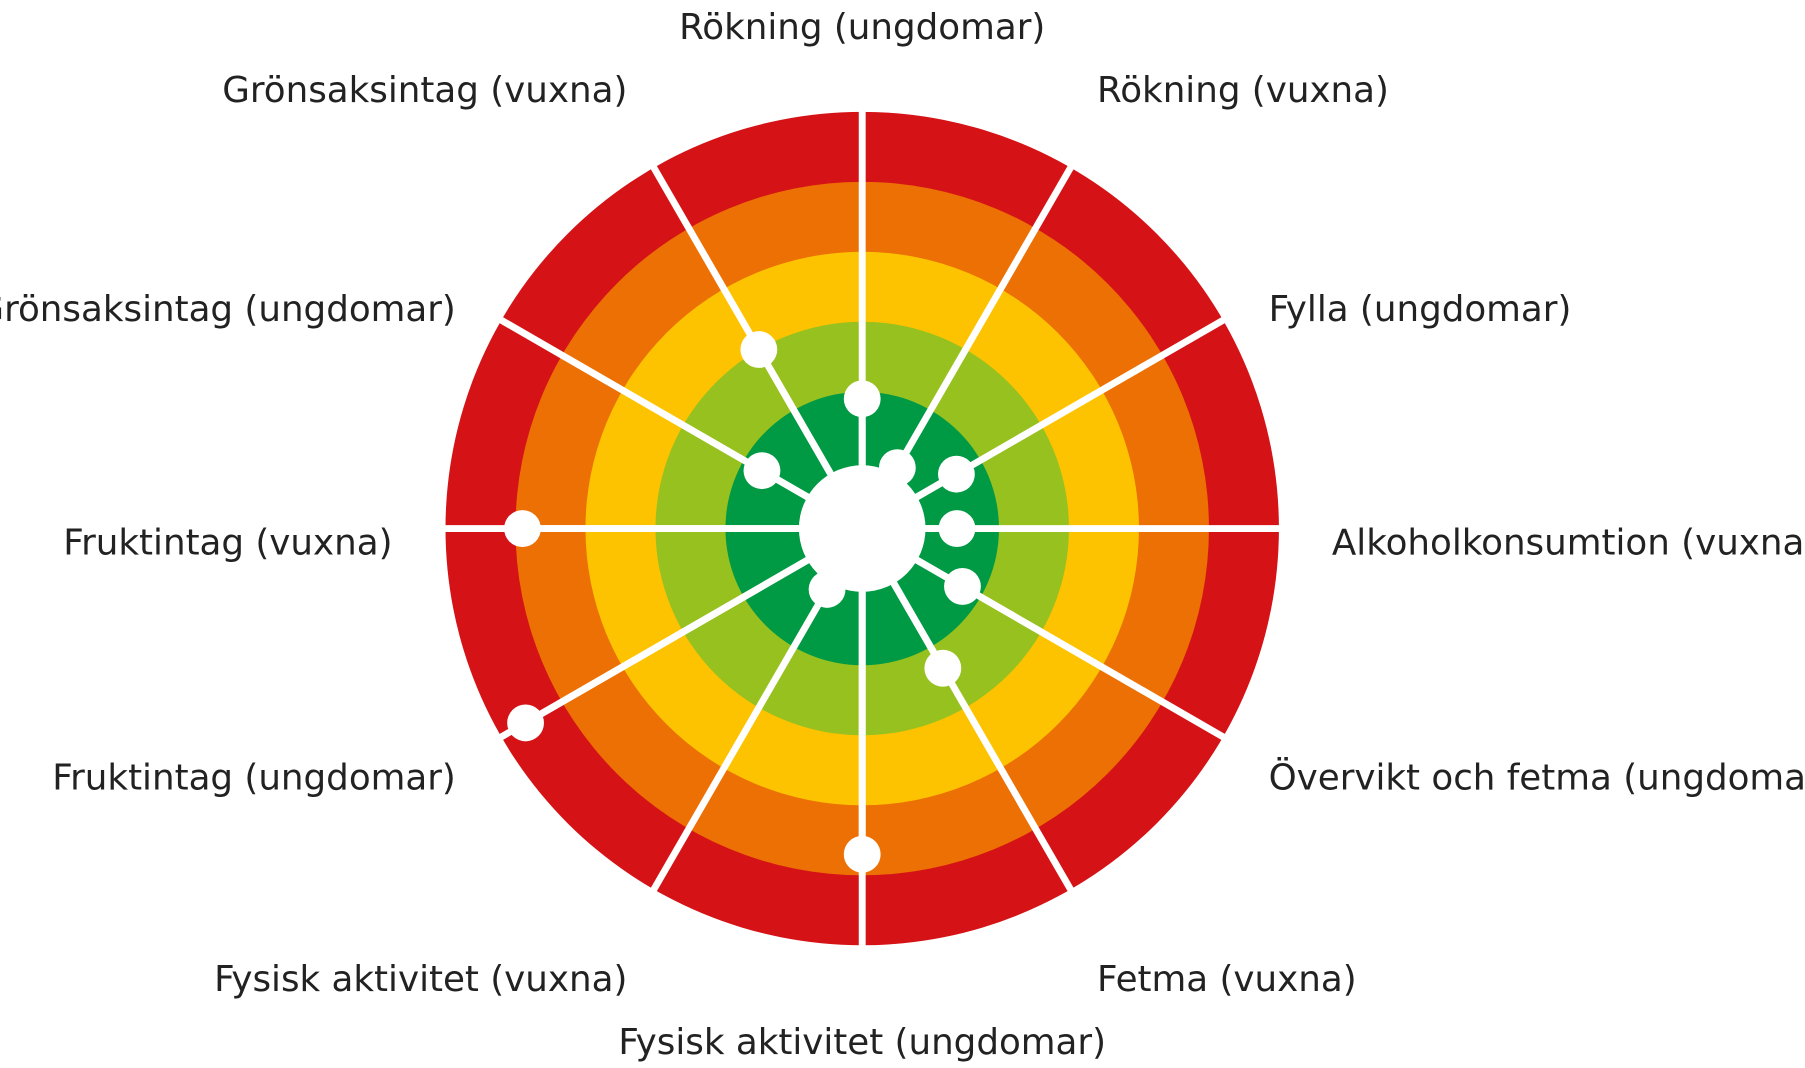 The width and height of the screenshot is (1805, 1068). I want to click on category-label: Grönsaksintag (vuxna), so click(424, 90).